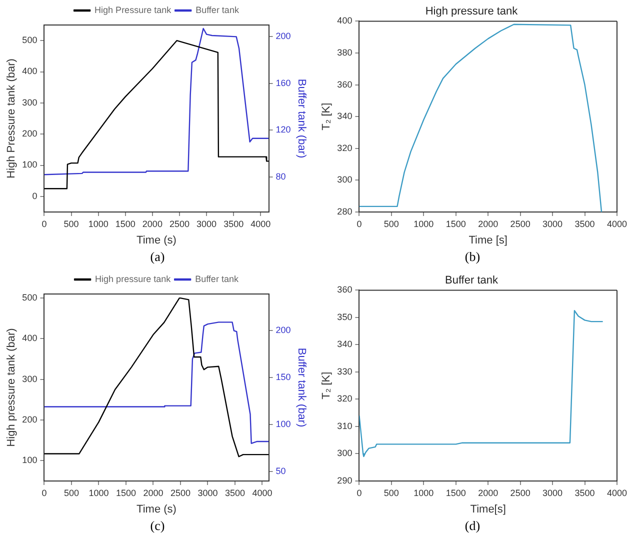 The image size is (630, 538). Describe the element at coordinates (344, 371) in the screenshot. I see `y-tick-label: 330` at that location.